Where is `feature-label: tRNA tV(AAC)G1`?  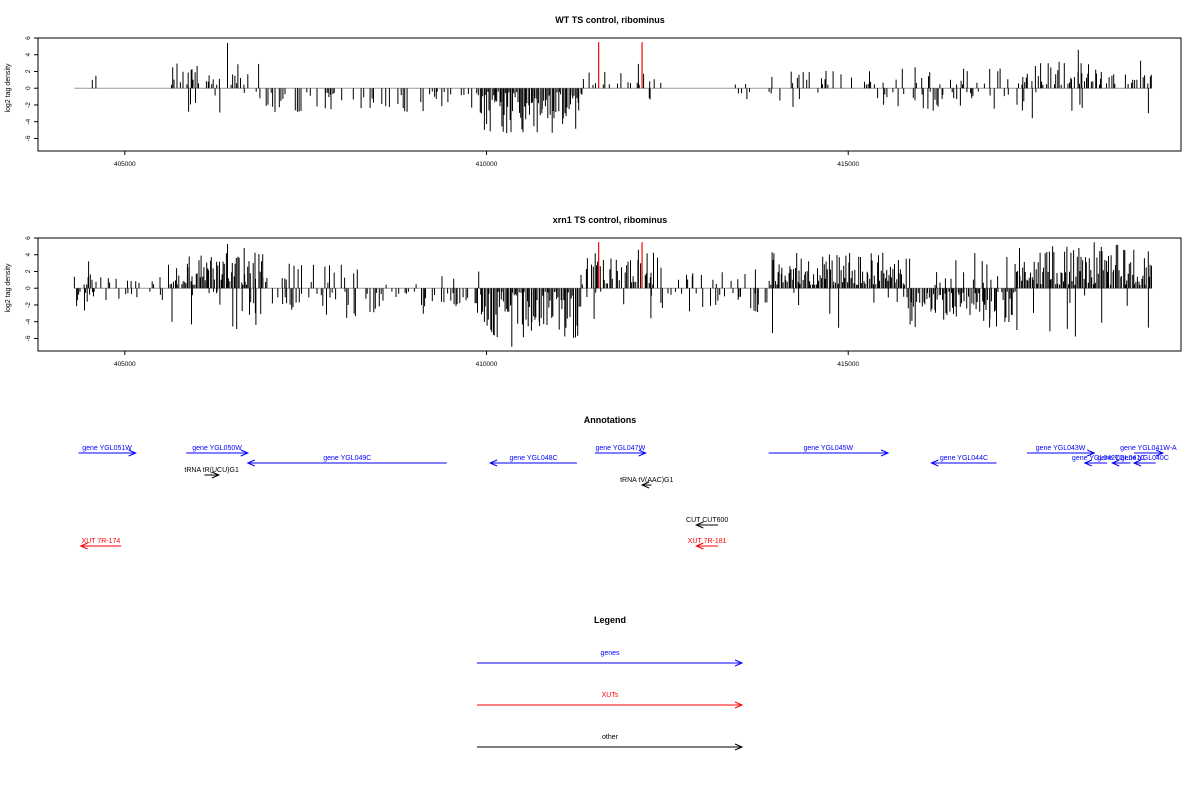
feature-label: tRNA tV(AAC)G1 is located at coordinates (646, 480).